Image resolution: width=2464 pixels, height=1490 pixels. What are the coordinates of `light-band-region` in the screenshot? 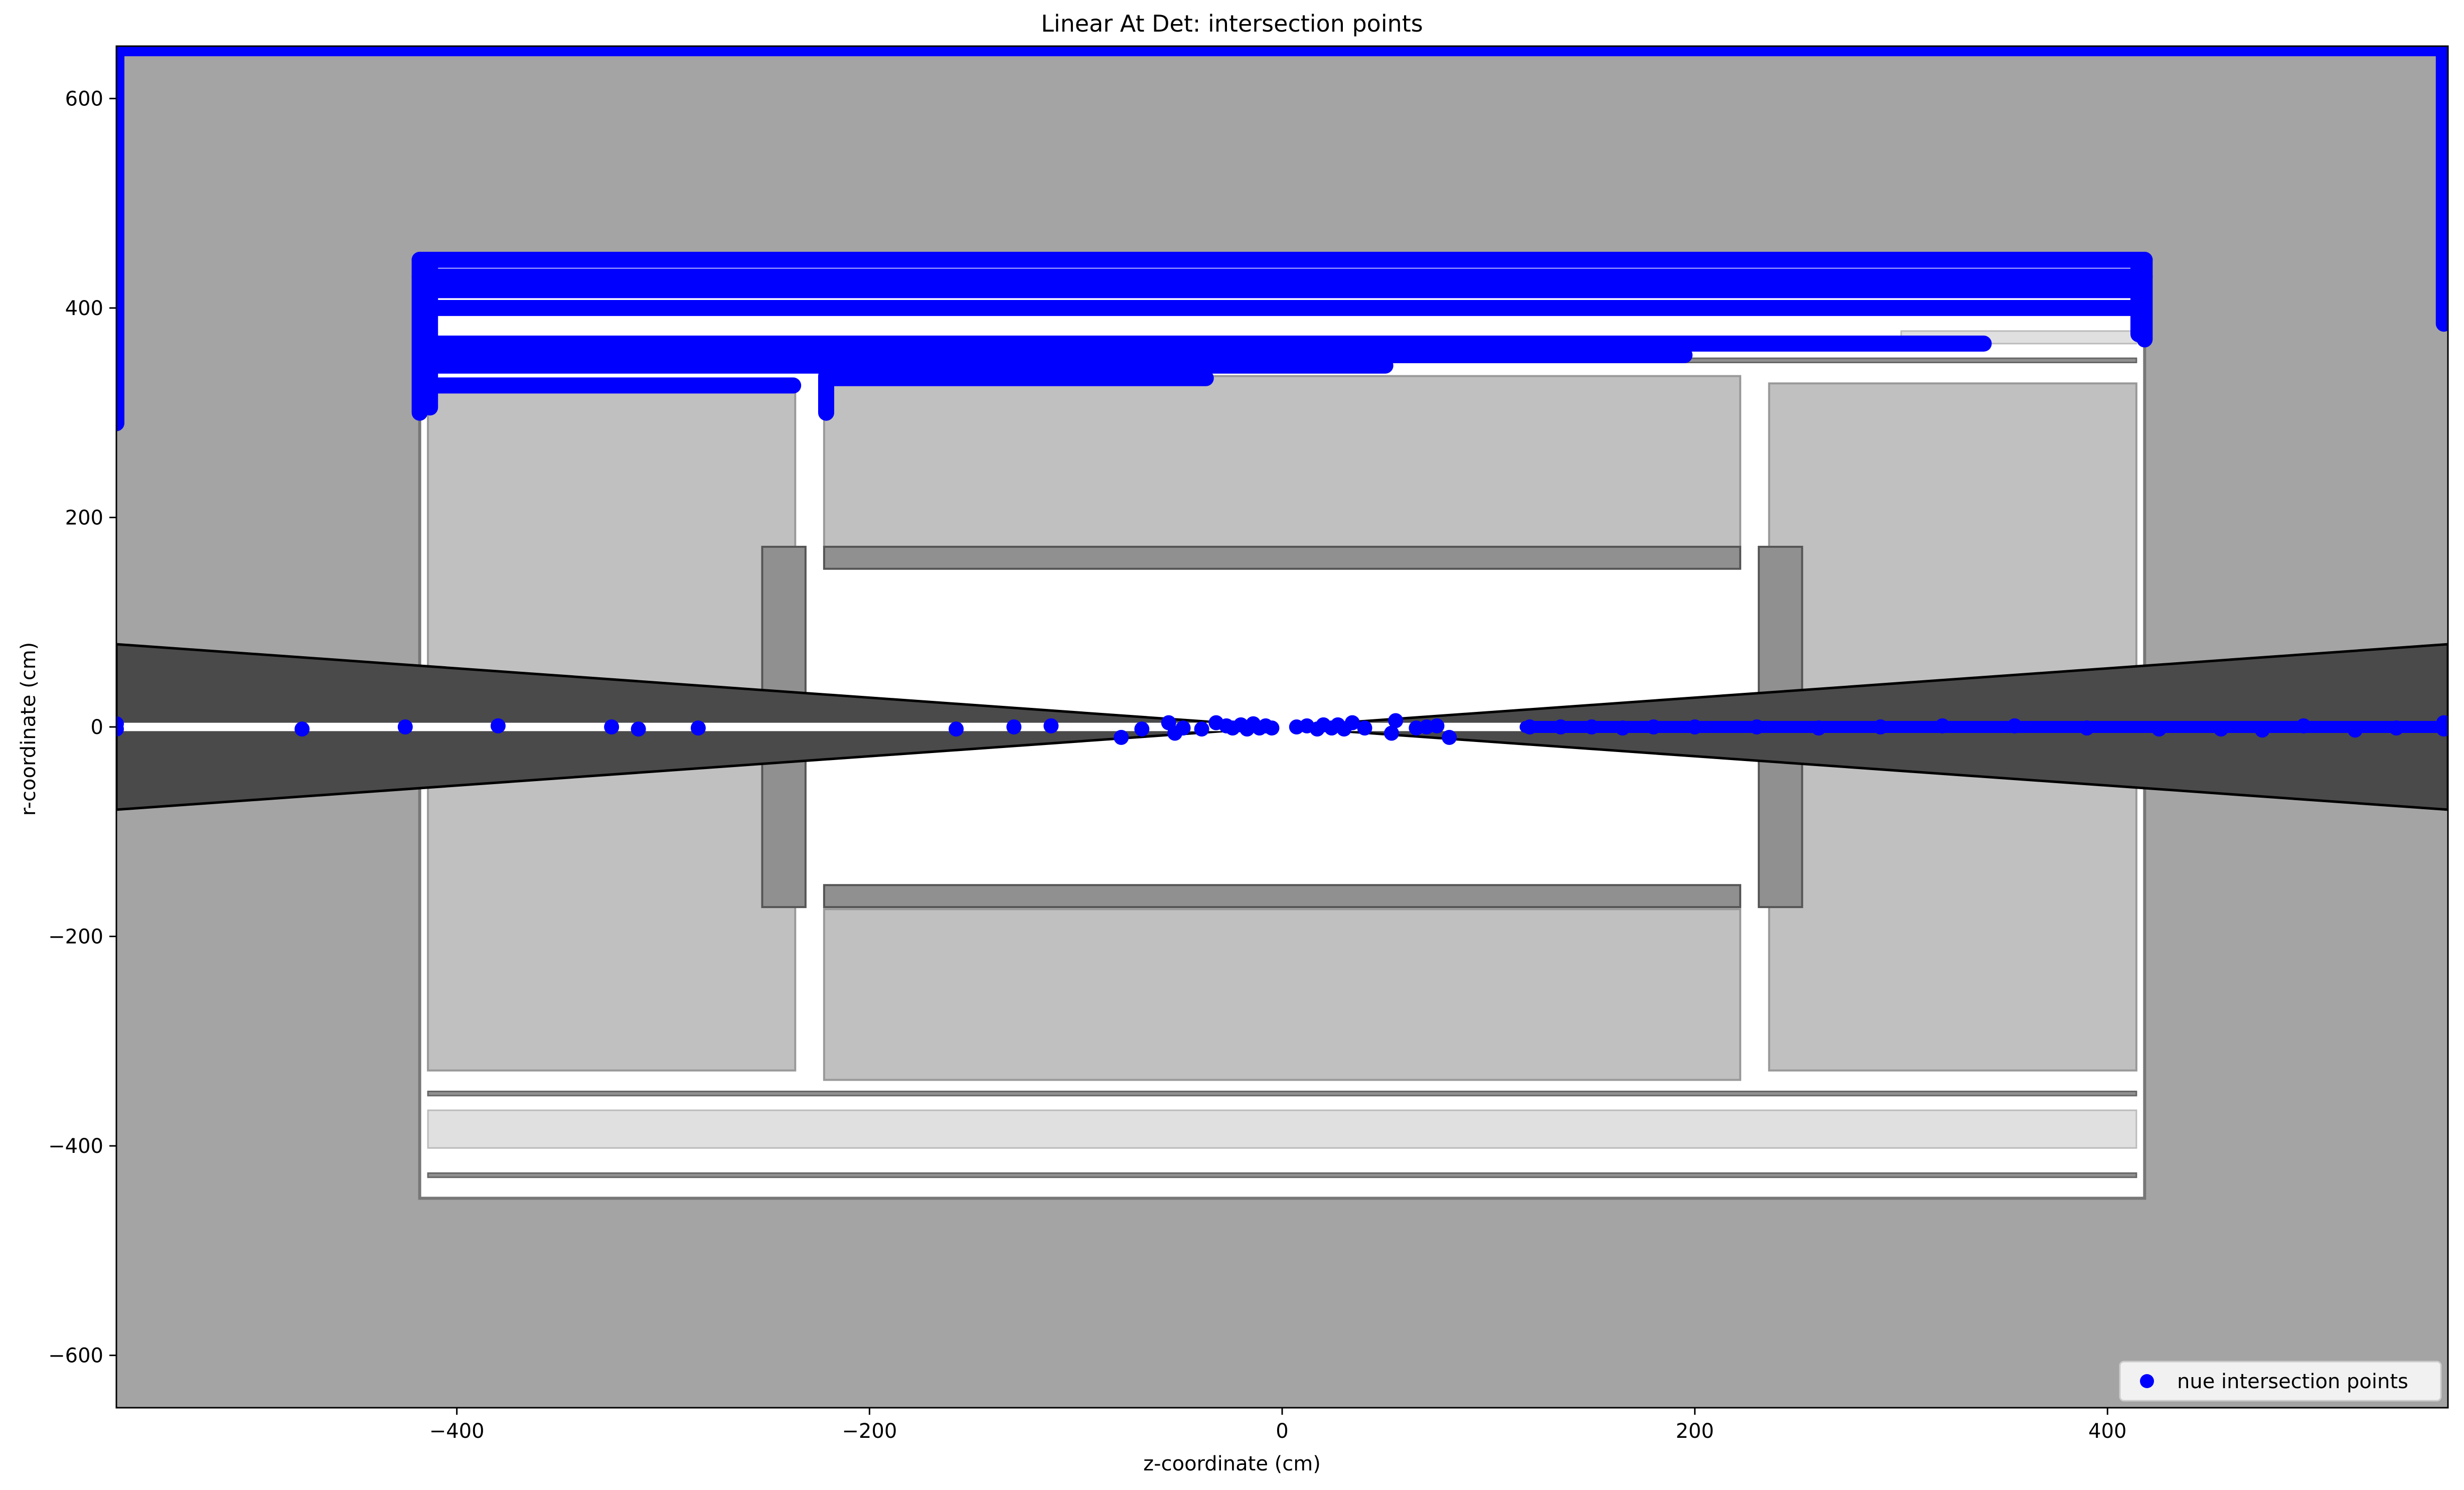 It's located at (1282, 1129).